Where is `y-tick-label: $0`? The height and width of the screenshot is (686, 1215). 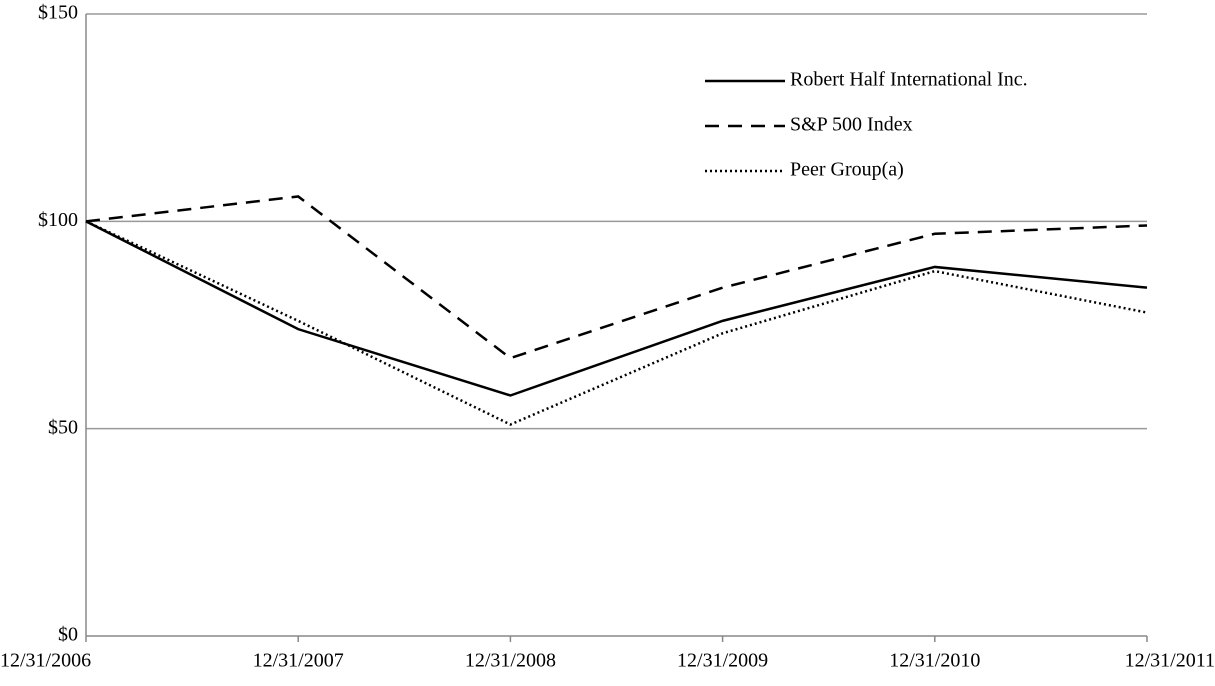 y-tick-label: $0 is located at coordinates (68, 635).